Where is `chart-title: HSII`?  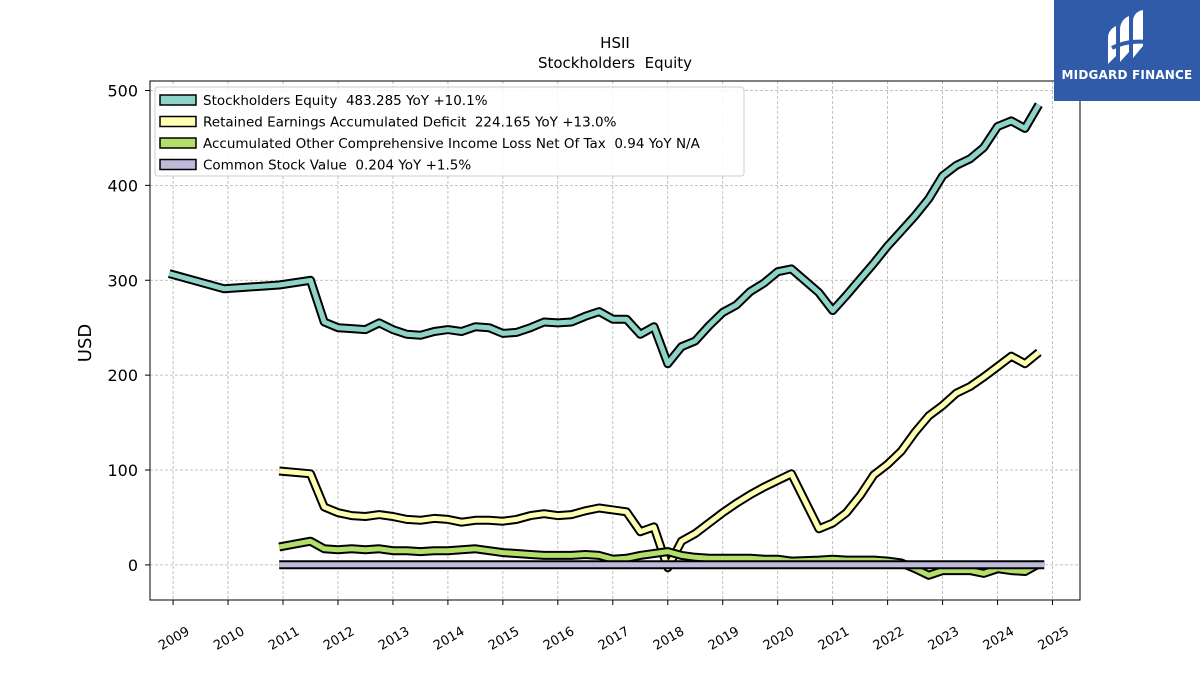
chart-title: HSII is located at coordinates (615, 43).